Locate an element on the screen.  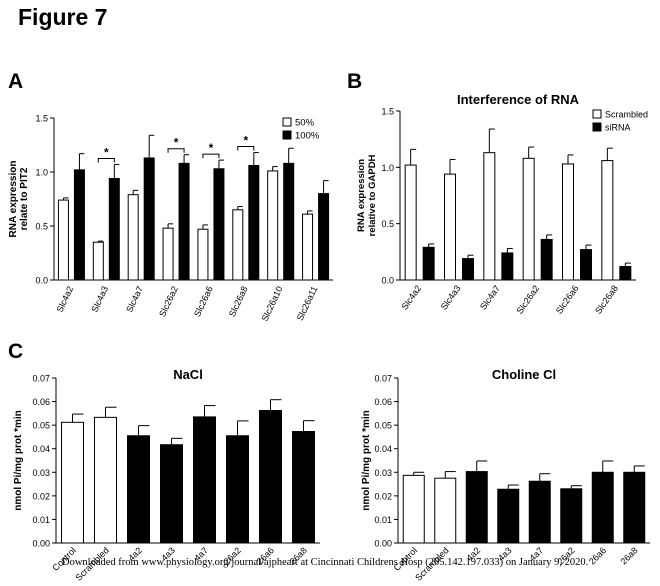
panel-label-b: B is located at coordinates (355, 81).